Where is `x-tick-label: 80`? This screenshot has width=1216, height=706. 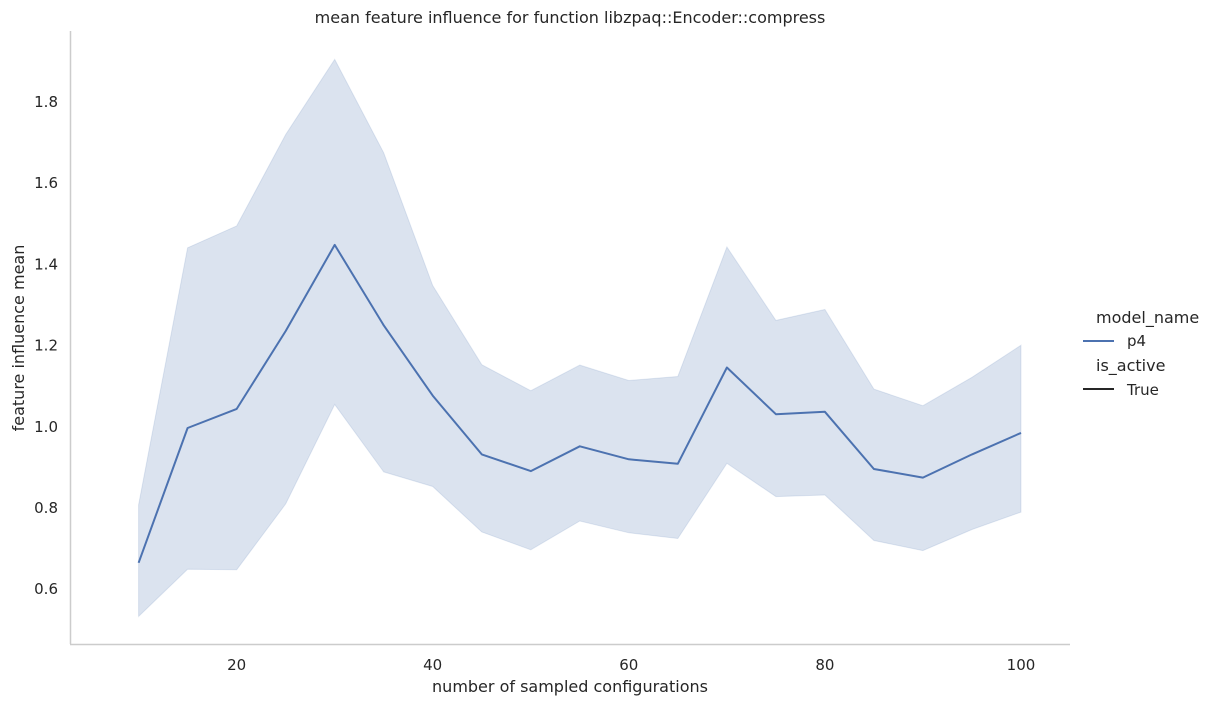 x-tick-label: 80 is located at coordinates (824, 665).